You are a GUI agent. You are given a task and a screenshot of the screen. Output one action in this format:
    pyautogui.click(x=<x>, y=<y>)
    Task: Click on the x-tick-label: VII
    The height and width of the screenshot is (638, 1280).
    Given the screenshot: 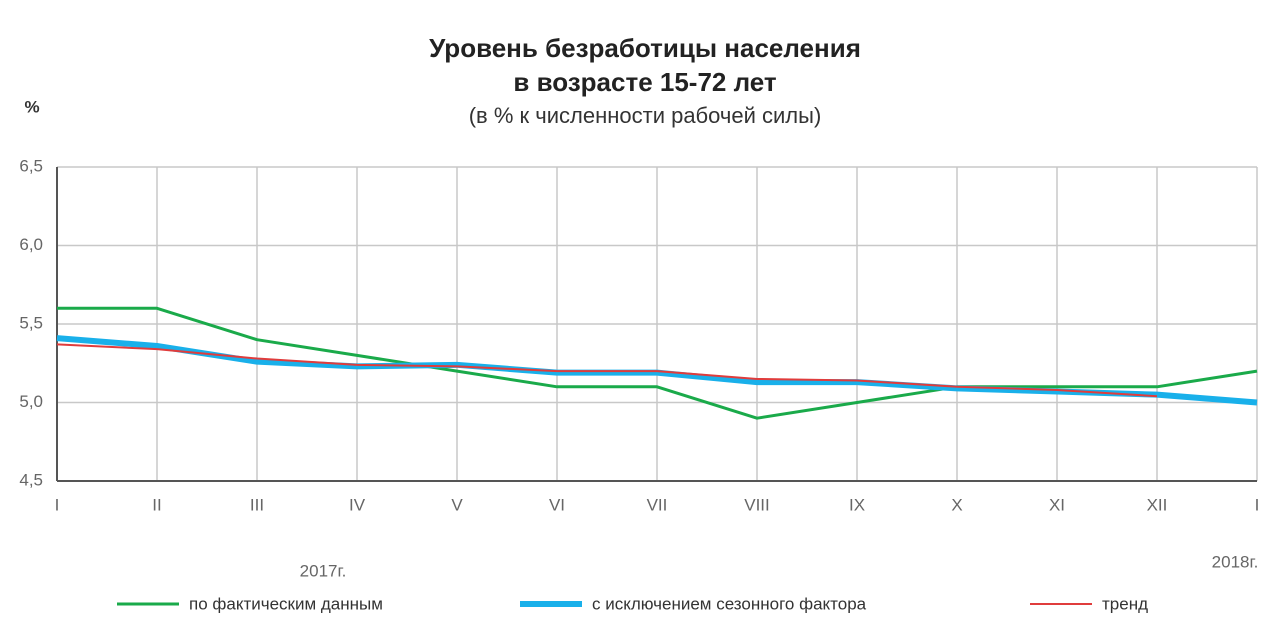 What is the action you would take?
    pyautogui.click(x=657, y=504)
    